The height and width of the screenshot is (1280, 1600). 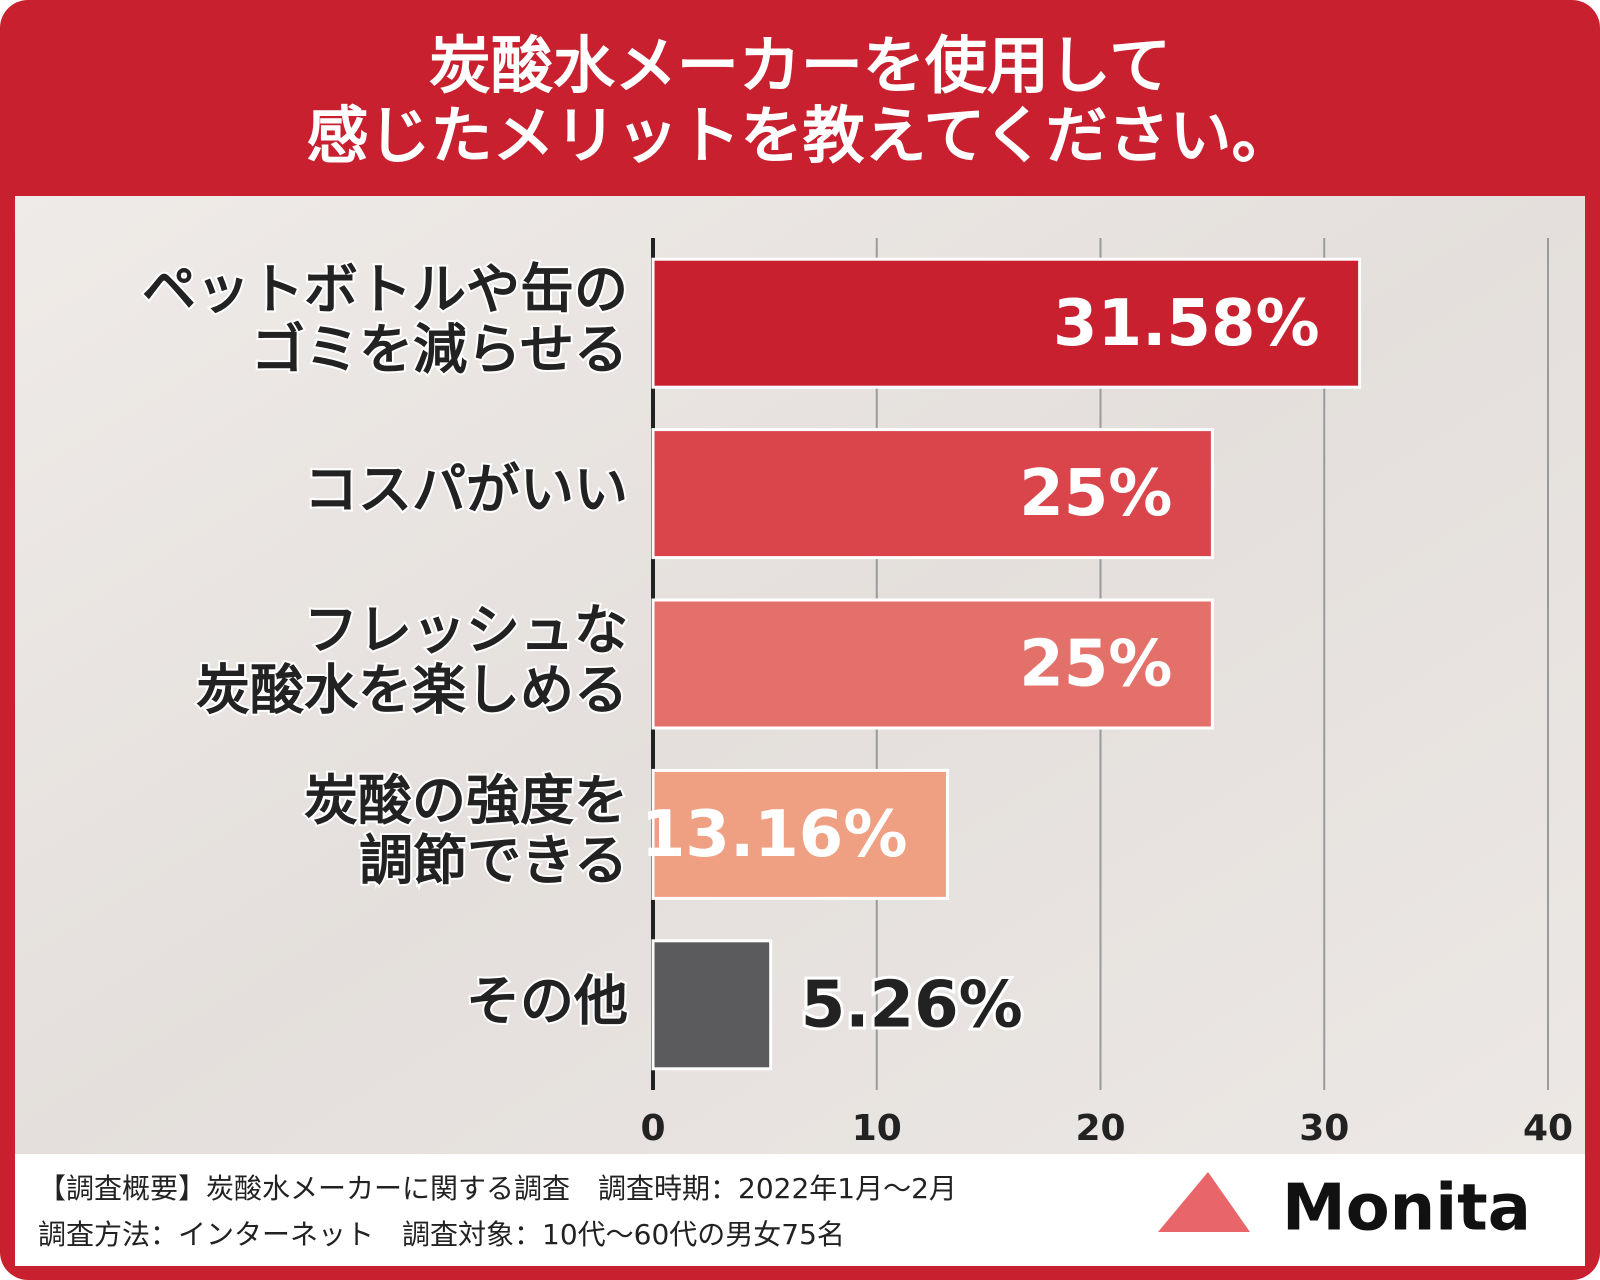 I want to click on y-tick-label: フレッシュな, so click(x=466, y=630).